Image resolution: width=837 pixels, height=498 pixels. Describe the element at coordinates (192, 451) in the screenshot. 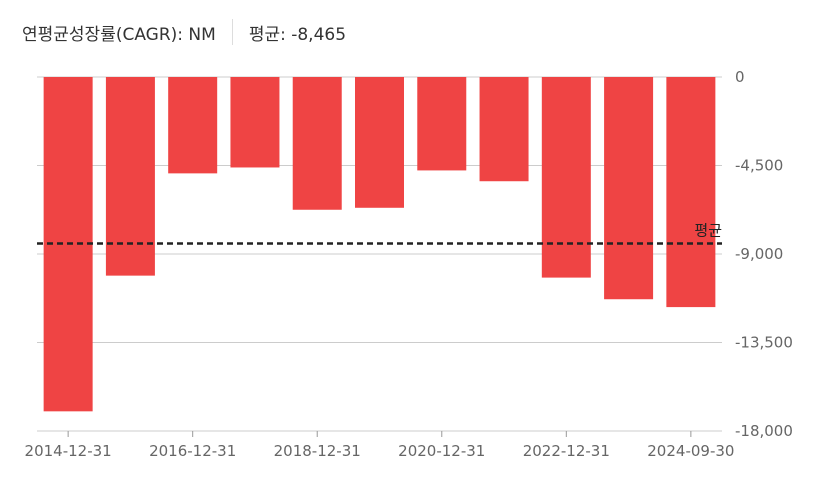

I see `x-tick-label: 2016-12-31` at that location.